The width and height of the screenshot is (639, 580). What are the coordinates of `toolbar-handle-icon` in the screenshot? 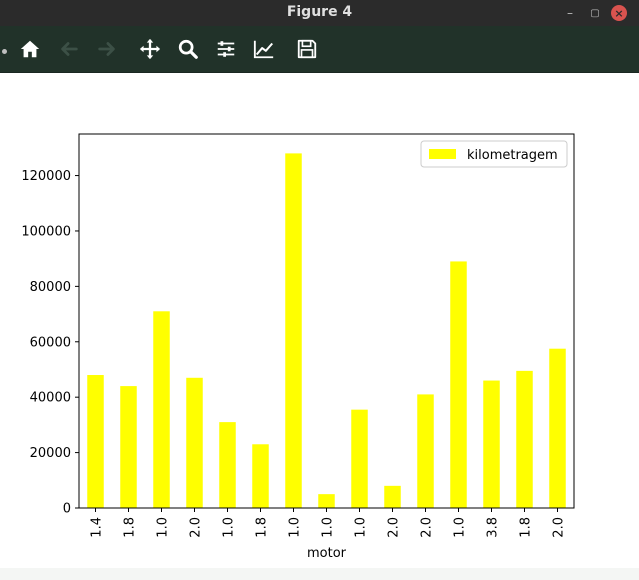 It's located at (4, 51).